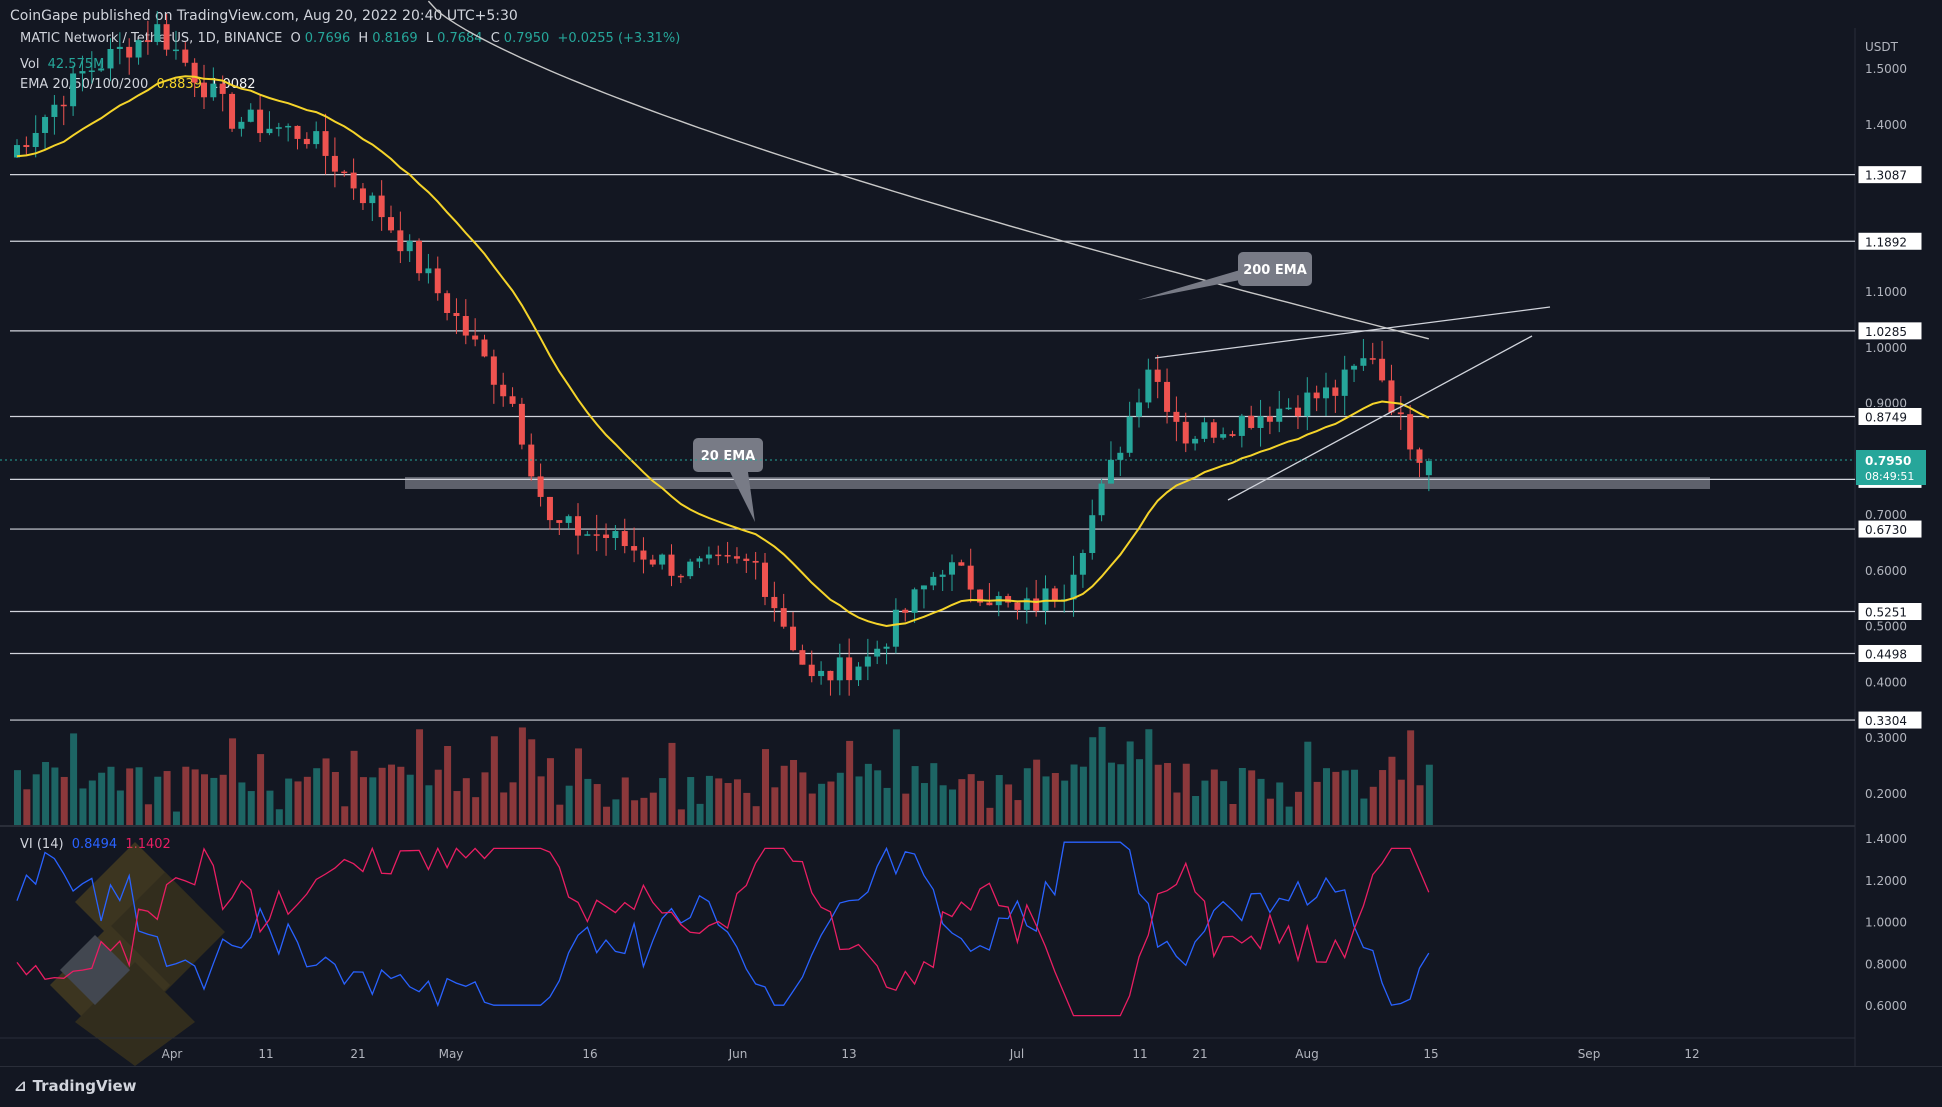 Image resolution: width=1942 pixels, height=1107 pixels. What do you see at coordinates (1886, 125) in the screenshot?
I see `price-tick: 1.4000` at bounding box center [1886, 125].